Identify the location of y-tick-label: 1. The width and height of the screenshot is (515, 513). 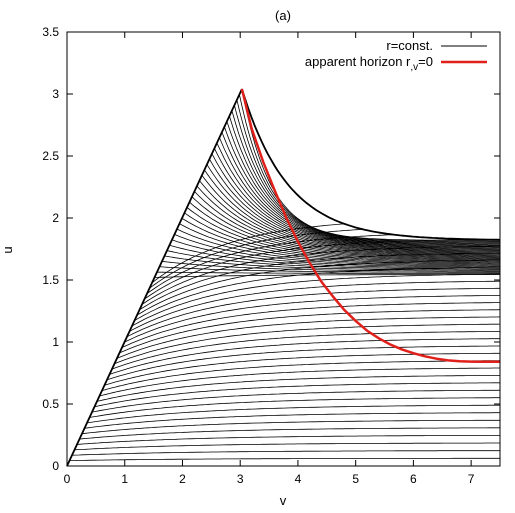
(55, 342).